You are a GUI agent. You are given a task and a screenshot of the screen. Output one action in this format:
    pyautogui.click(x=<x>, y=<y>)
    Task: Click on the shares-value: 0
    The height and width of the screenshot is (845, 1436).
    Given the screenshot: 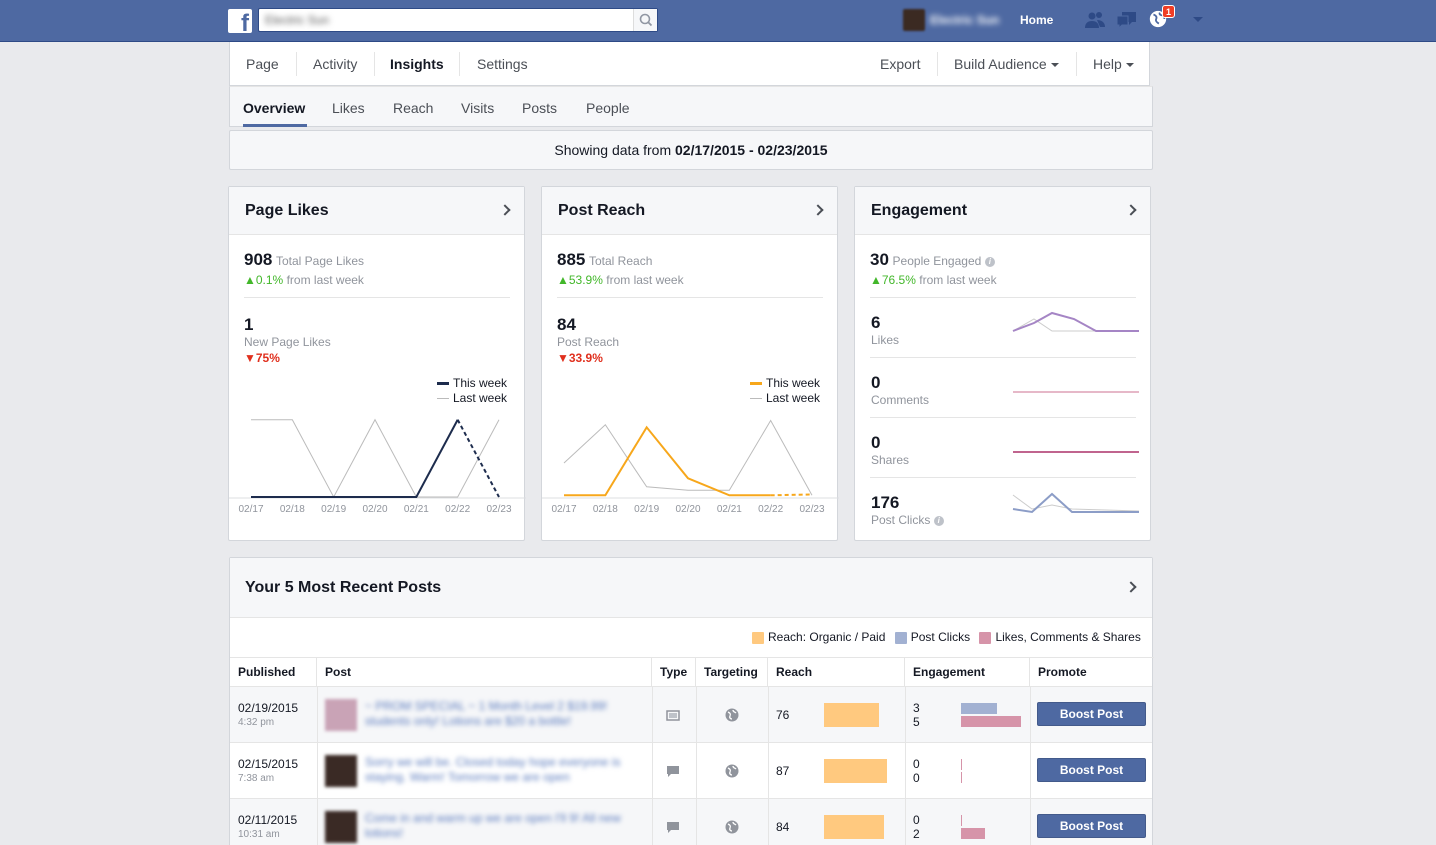 What is the action you would take?
    pyautogui.click(x=876, y=442)
    